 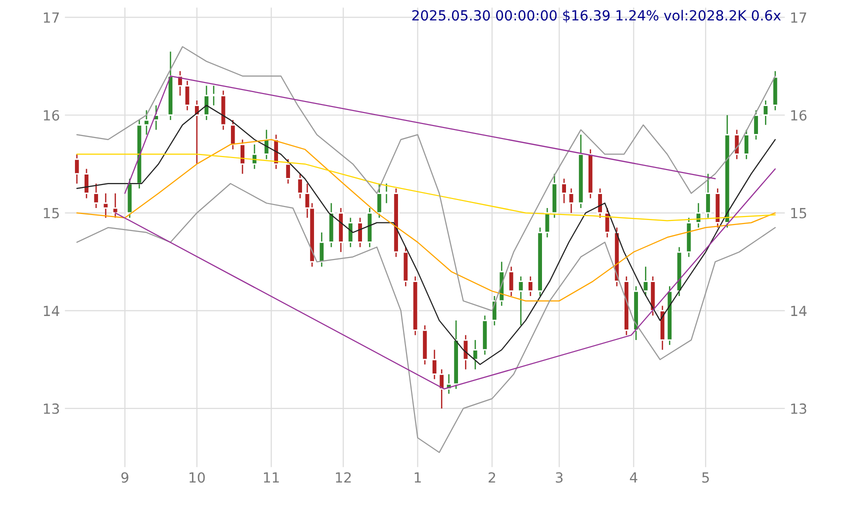 I want to click on line-series, so click(x=426, y=188).